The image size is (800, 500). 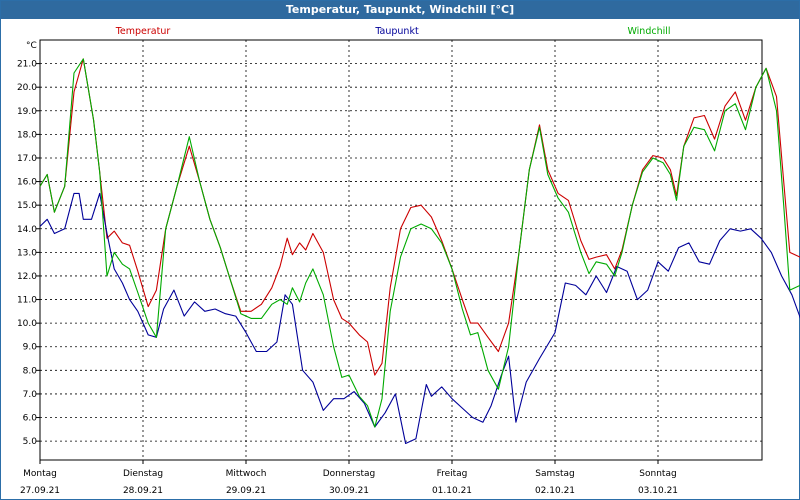 I want to click on y-tick-label: 20.0, so click(x=27, y=88).